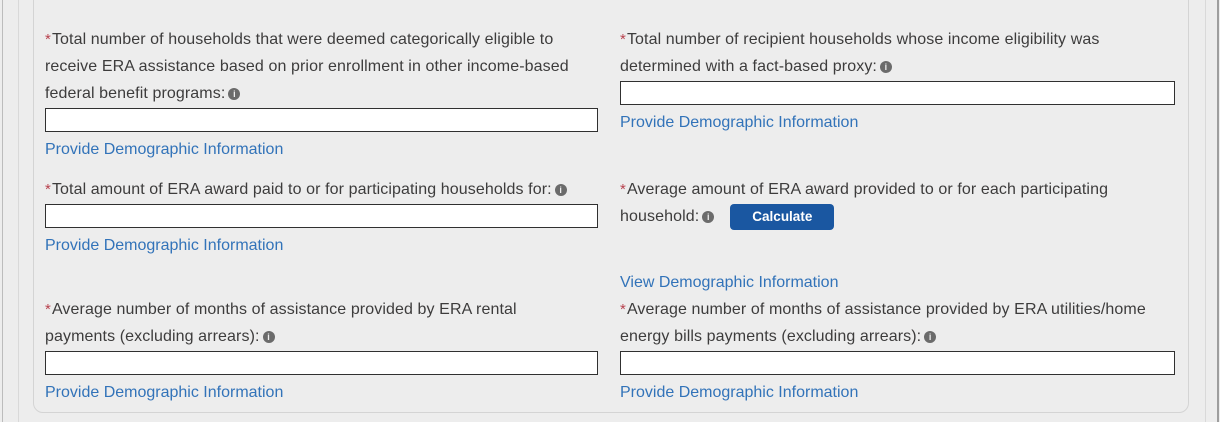 This screenshot has height=422, width=1220. I want to click on avg-months-rental-payments-input, so click(321, 363).